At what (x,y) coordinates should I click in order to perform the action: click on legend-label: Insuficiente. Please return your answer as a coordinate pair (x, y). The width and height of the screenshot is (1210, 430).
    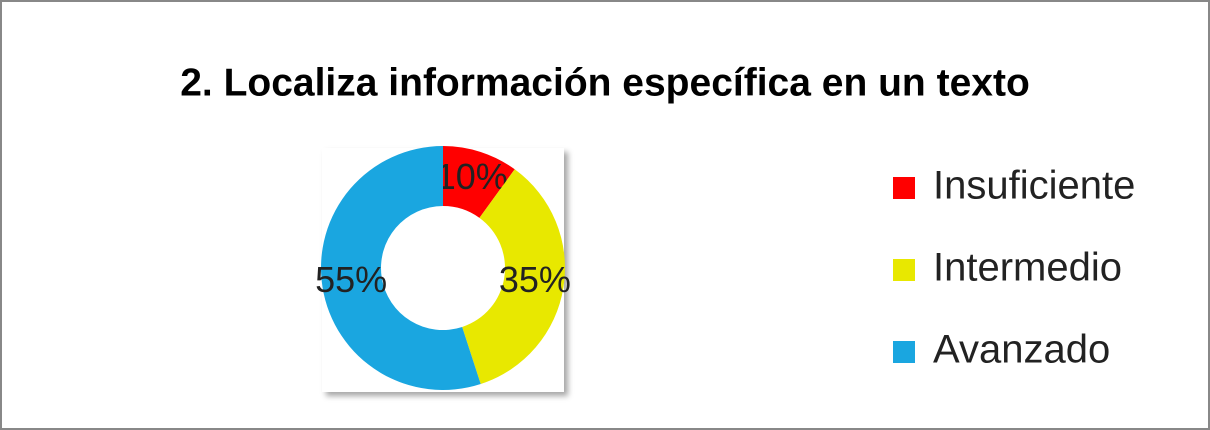
    Looking at the image, I should click on (1034, 186).